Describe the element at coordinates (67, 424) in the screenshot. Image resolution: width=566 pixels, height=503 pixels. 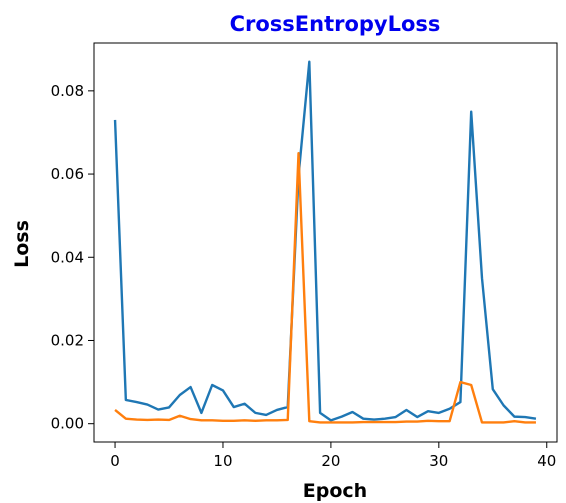
I see `y-tick-label: 0.00` at that location.